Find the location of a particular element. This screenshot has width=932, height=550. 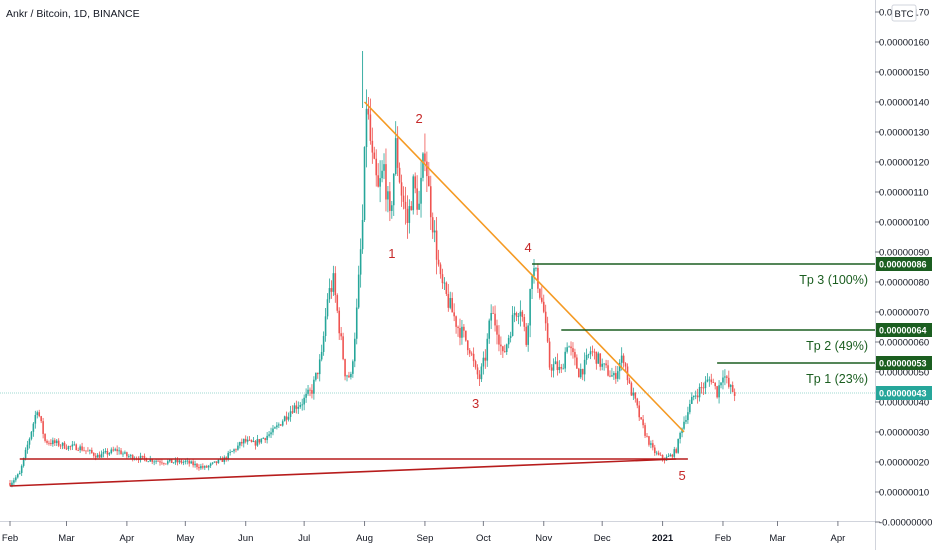

target-label: Tp 2 (49%) is located at coordinates (837, 346).